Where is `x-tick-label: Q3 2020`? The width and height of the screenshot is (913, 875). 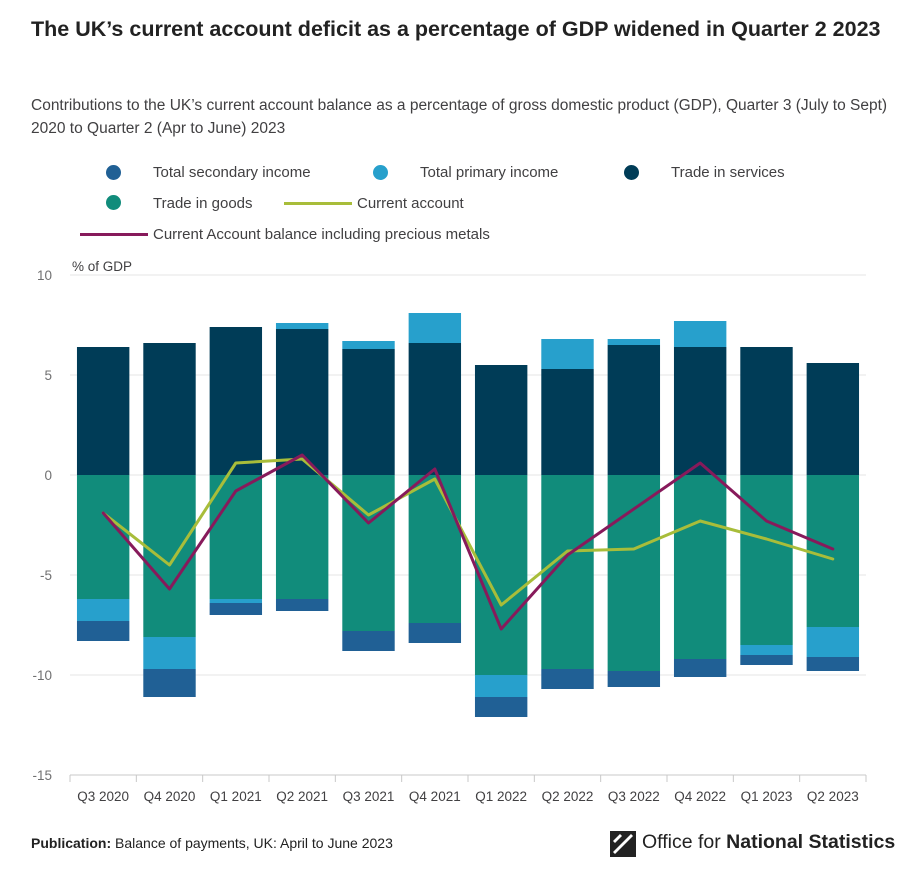
x-tick-label: Q3 2020 is located at coordinates (103, 796).